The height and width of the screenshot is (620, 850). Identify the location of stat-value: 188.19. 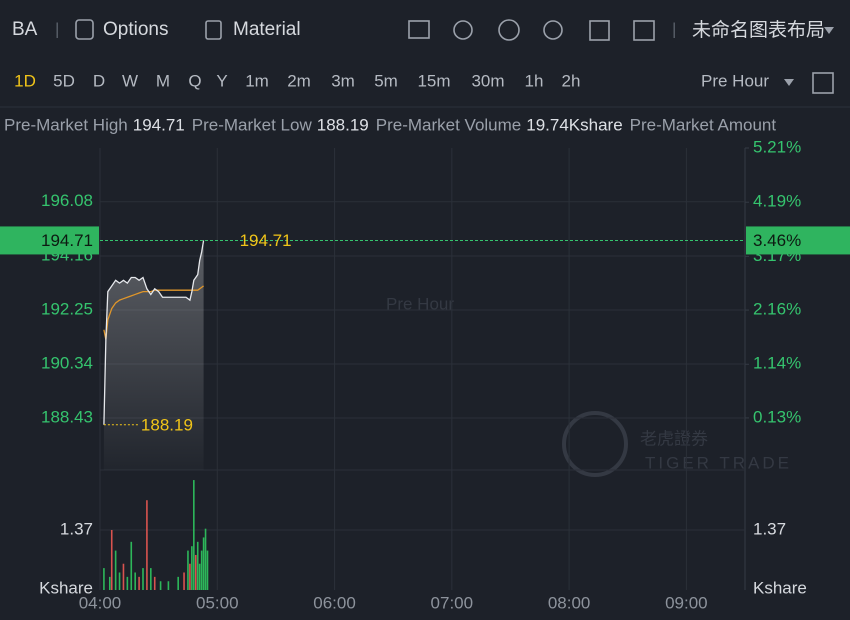
(343, 124).